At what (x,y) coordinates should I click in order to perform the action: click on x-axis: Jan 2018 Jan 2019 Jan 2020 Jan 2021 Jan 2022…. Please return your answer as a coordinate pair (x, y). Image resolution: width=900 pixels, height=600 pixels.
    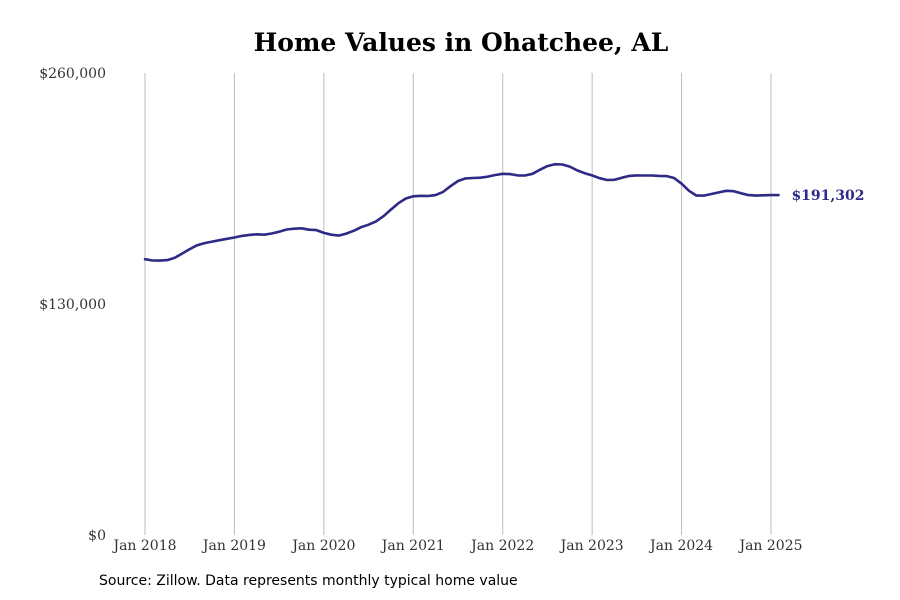
    Looking at the image, I should click on (456, 546).